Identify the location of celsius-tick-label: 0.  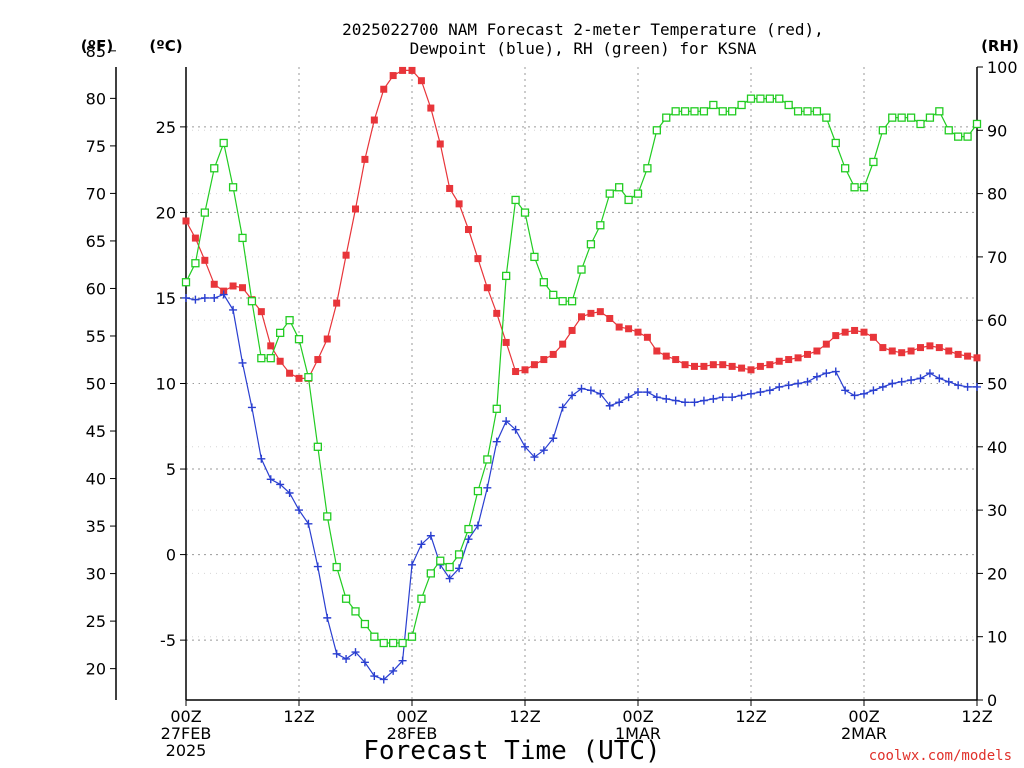
(171, 555).